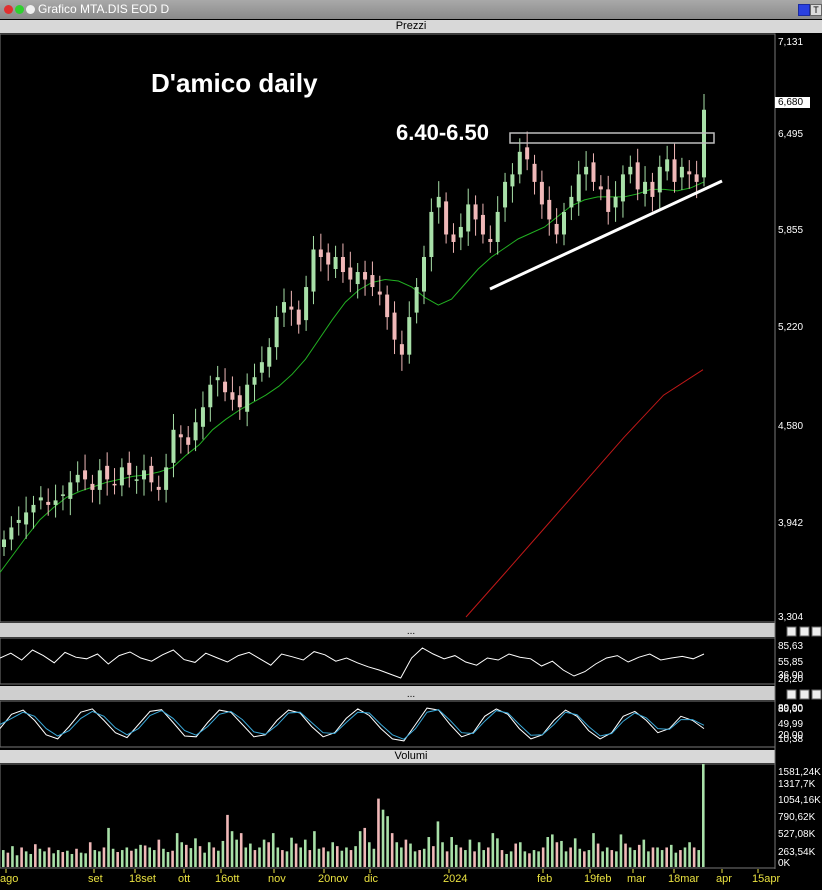 The image size is (822, 890). I want to click on x-axis-strip, so click(411, 879).